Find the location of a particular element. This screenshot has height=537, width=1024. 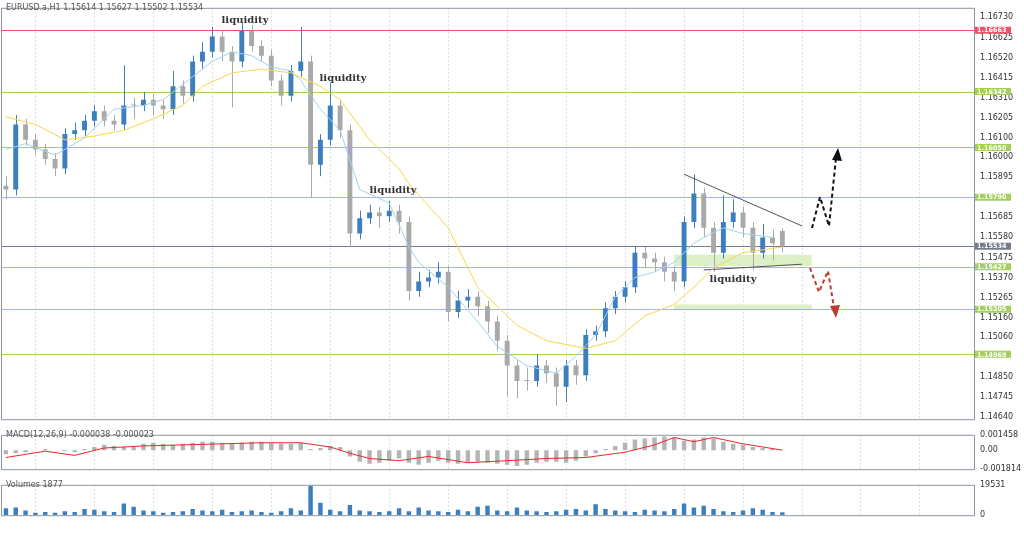

y-tick-label: 1.16000 is located at coordinates (997, 157).